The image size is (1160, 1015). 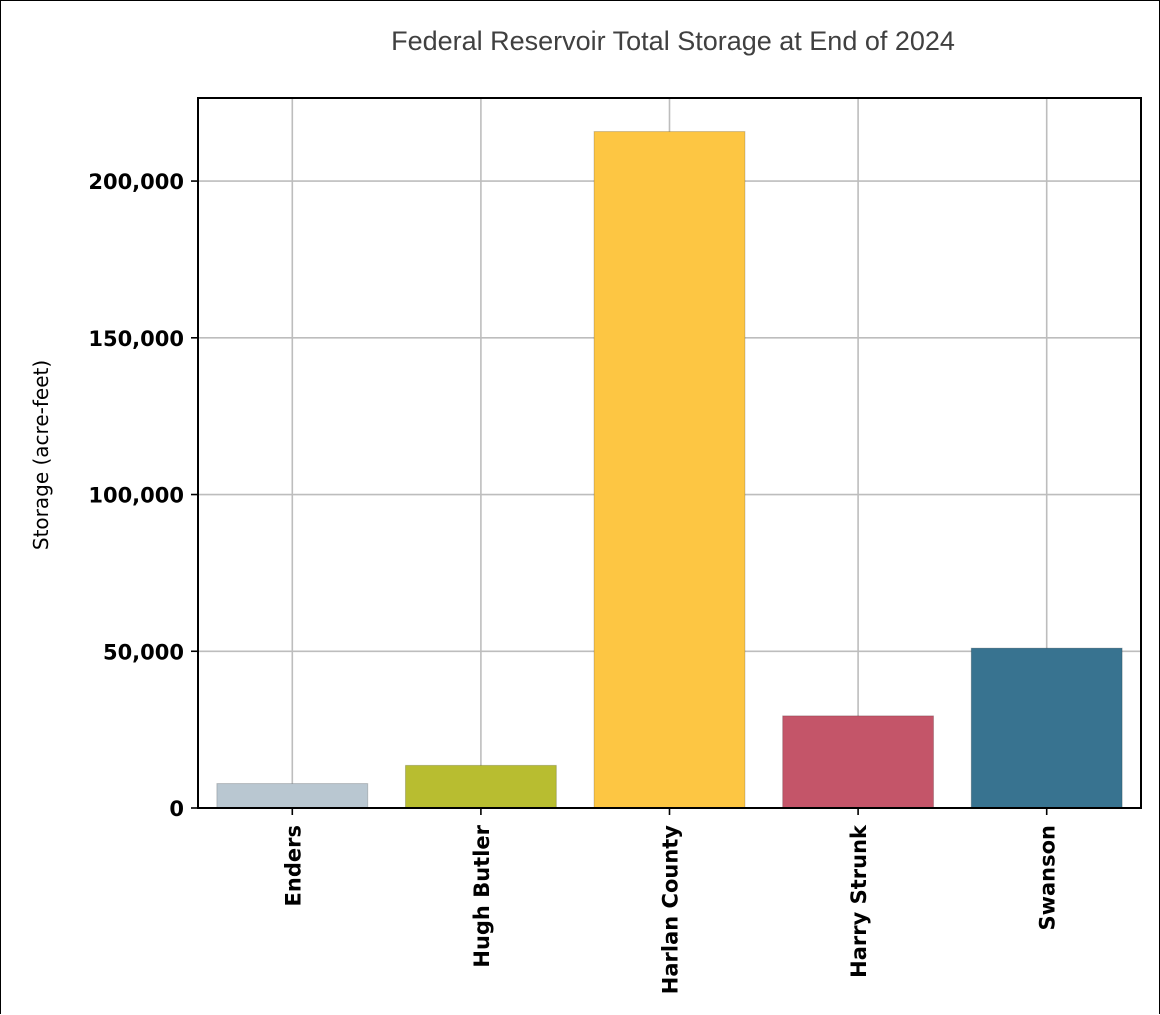 What do you see at coordinates (176, 809) in the screenshot?
I see `y-tick-label: 0` at bounding box center [176, 809].